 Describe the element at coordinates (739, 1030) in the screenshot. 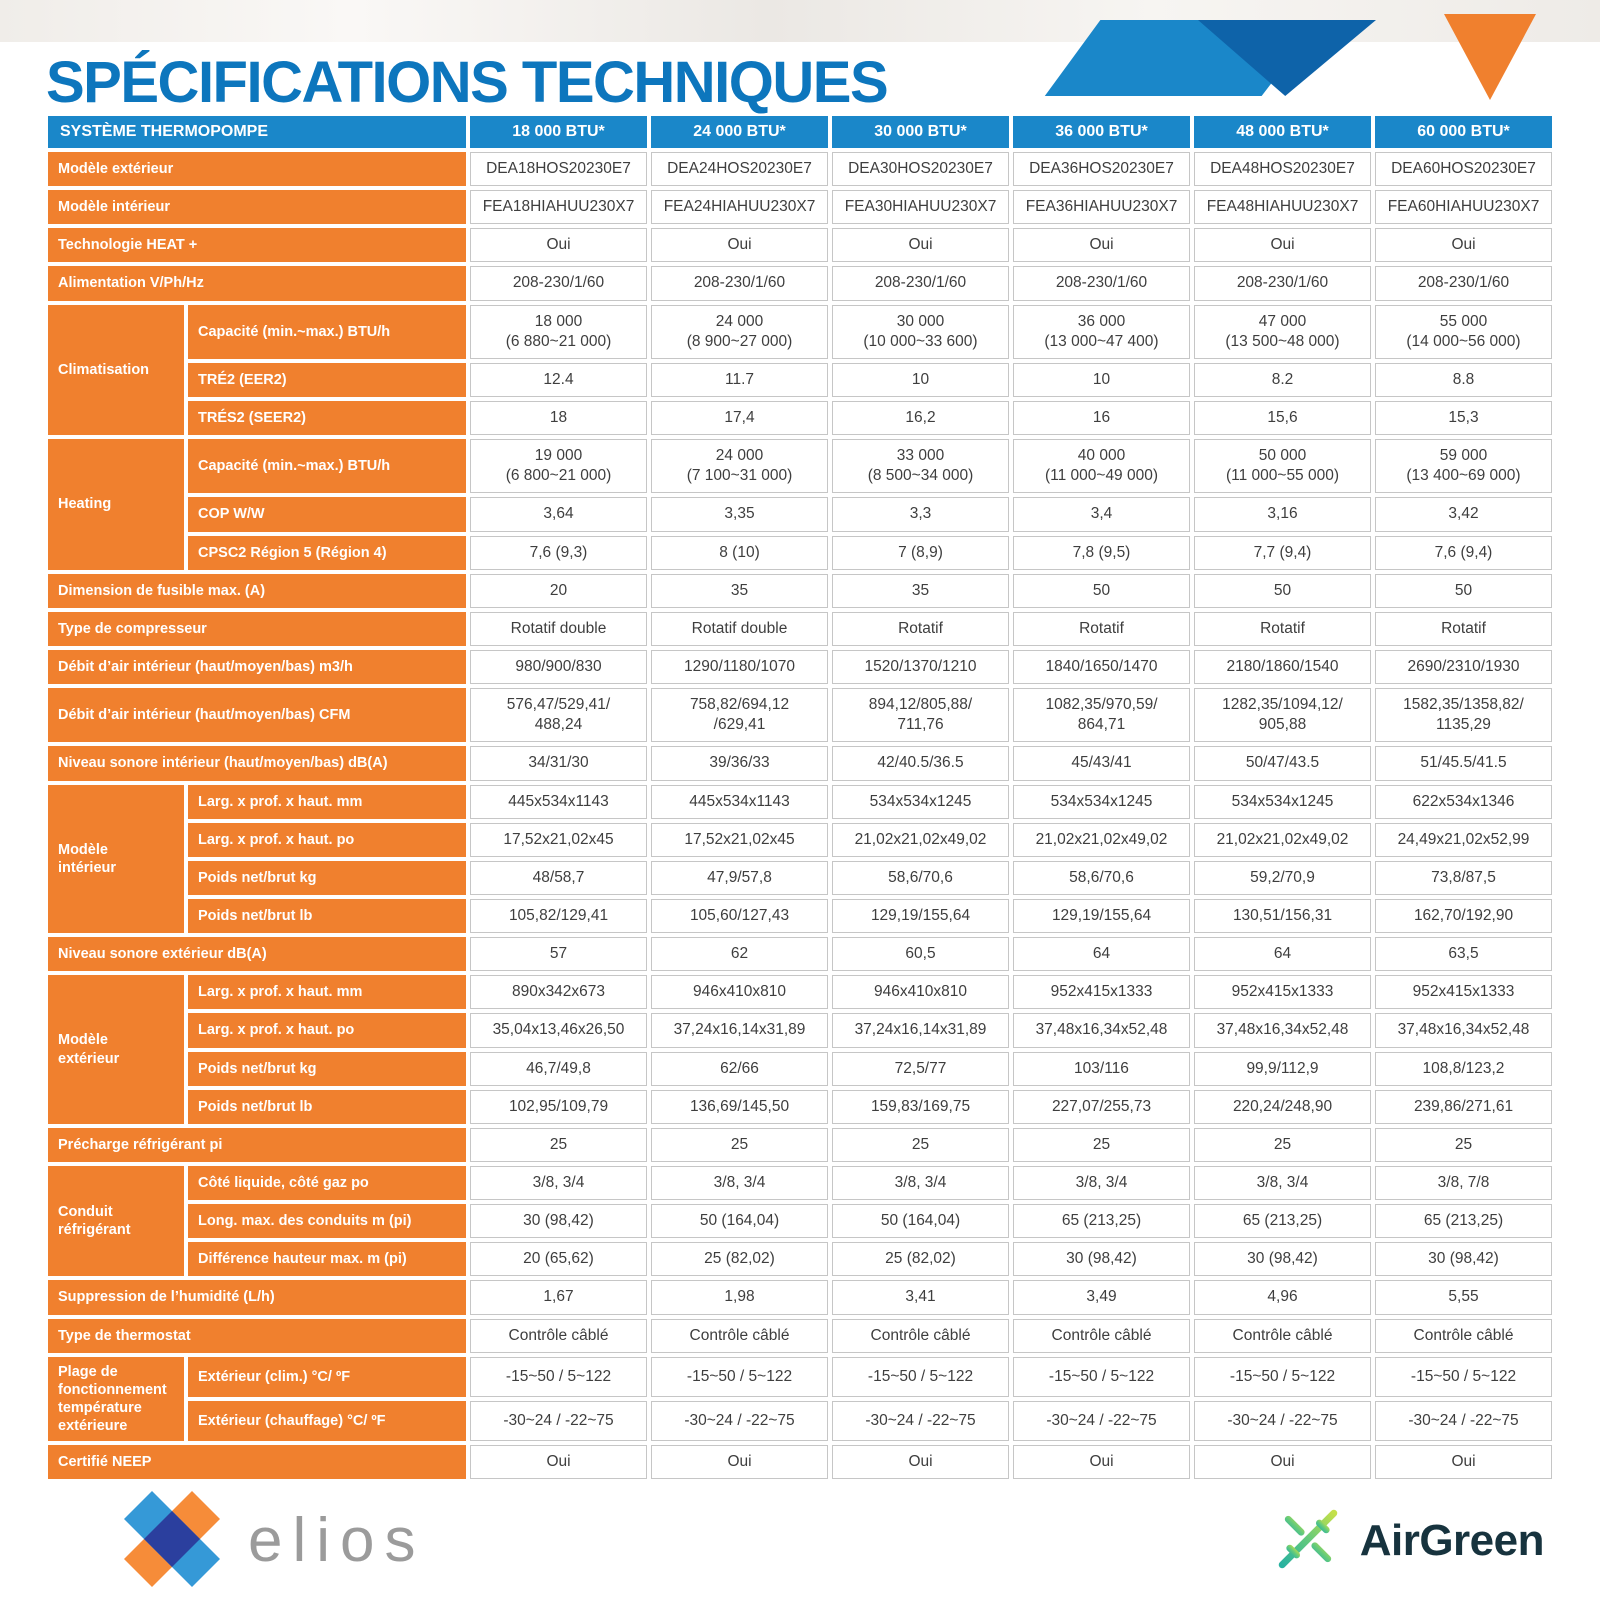

I see `spec-value: 37,24x16,14x31,89` at that location.